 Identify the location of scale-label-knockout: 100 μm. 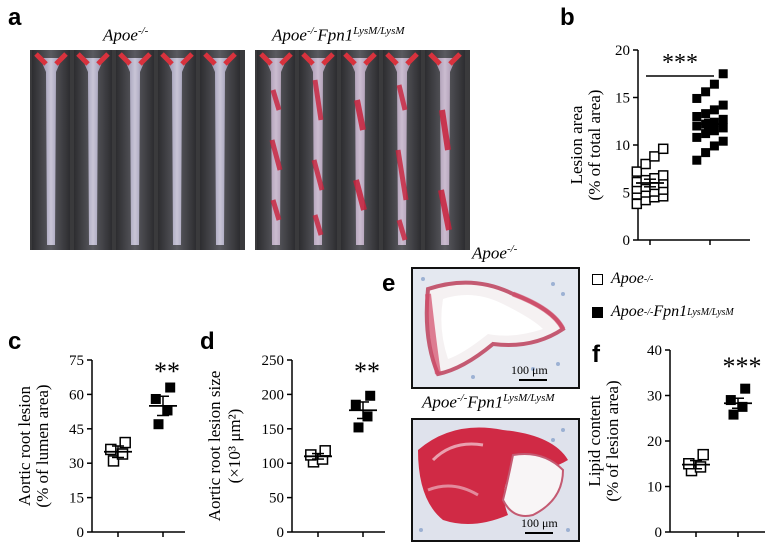
(539, 523).